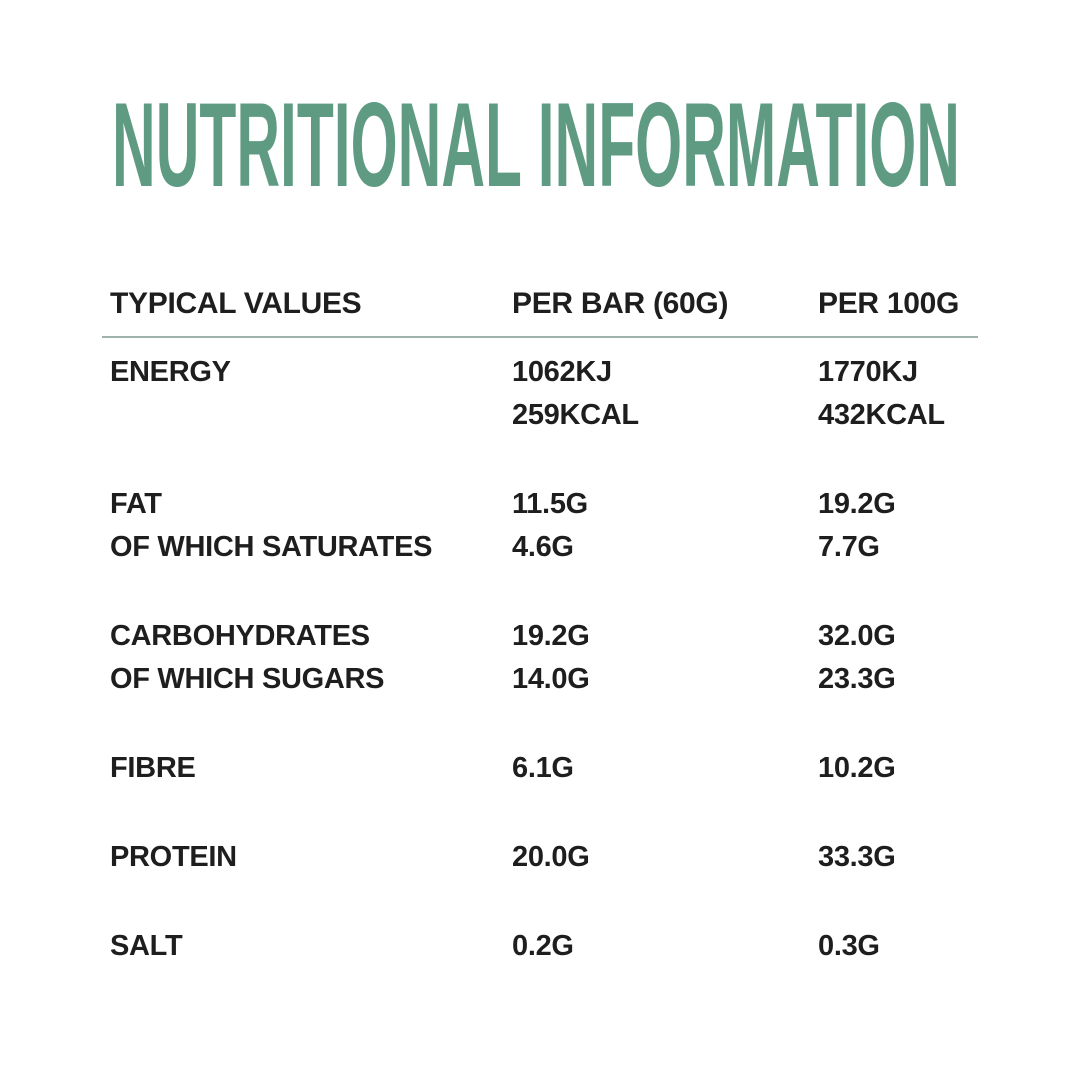 This screenshot has width=1080, height=1080. Describe the element at coordinates (562, 372) in the screenshot. I see `per-bar-cell: 1062KJ` at that location.